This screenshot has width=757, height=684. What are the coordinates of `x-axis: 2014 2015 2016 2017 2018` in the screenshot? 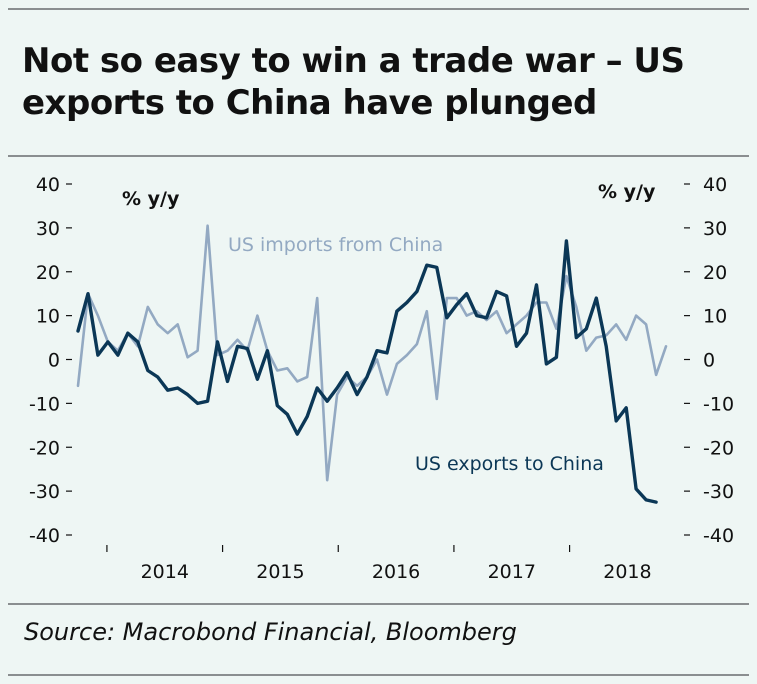 It's located at (379, 564).